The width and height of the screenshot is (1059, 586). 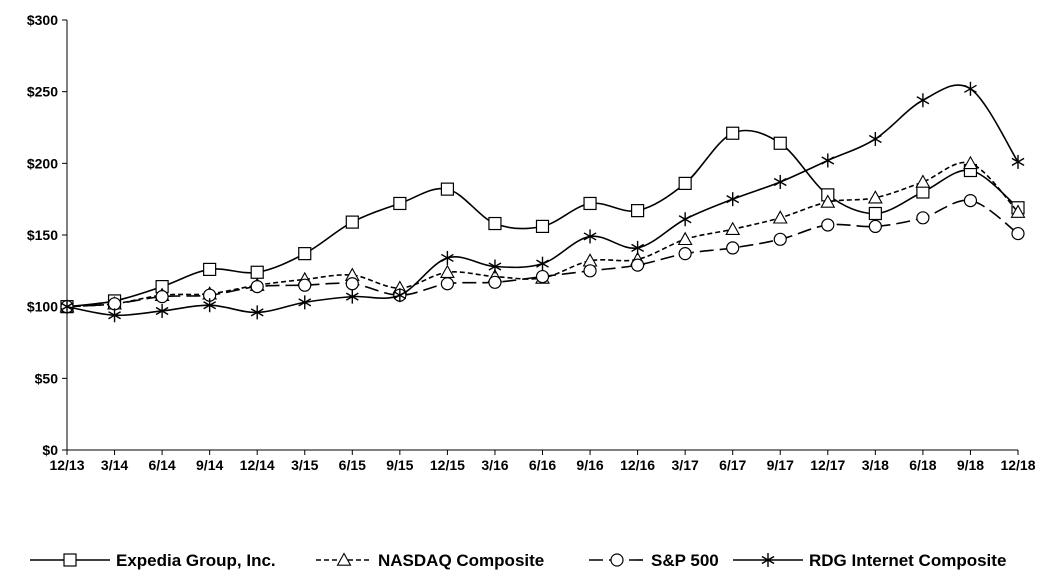 What do you see at coordinates (399, 465) in the screenshot?
I see `x-tick-label: 9/15` at bounding box center [399, 465].